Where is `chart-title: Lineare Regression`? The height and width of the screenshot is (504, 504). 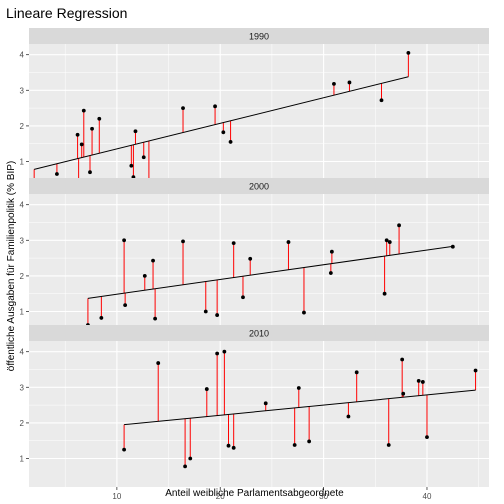
chart-title: Lineare Regression is located at coordinates (66, 13).